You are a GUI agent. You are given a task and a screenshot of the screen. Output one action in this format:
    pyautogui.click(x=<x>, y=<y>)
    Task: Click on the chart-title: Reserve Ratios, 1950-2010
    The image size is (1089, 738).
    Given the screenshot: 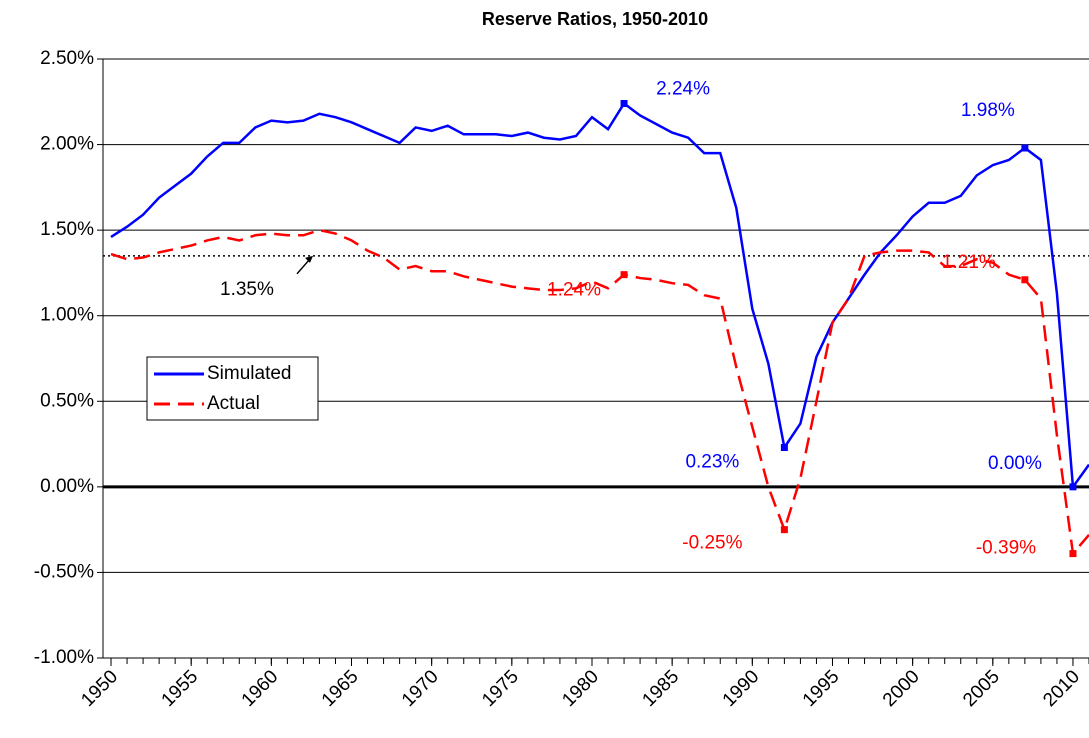 What is the action you would take?
    pyautogui.click(x=595, y=19)
    